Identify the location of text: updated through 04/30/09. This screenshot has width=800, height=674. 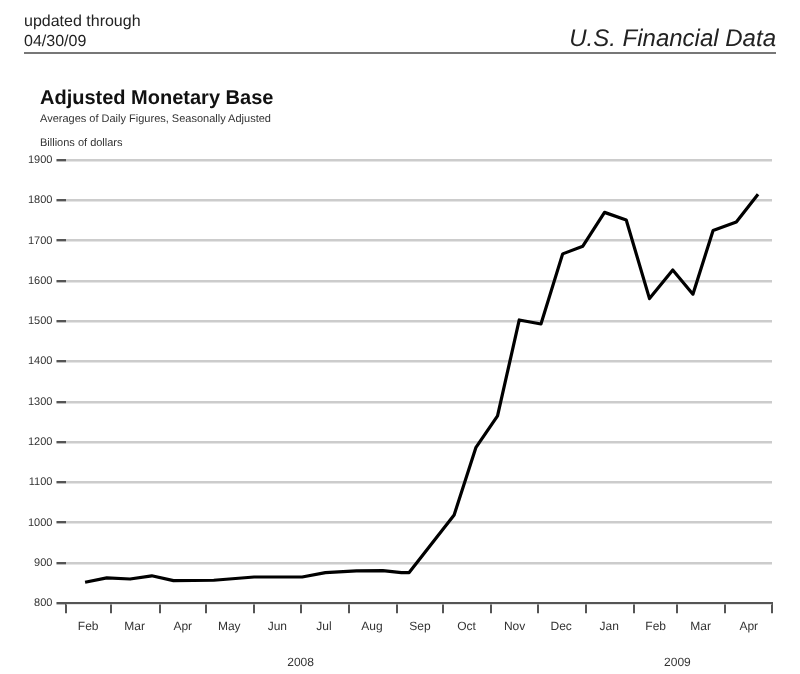
(82, 32).